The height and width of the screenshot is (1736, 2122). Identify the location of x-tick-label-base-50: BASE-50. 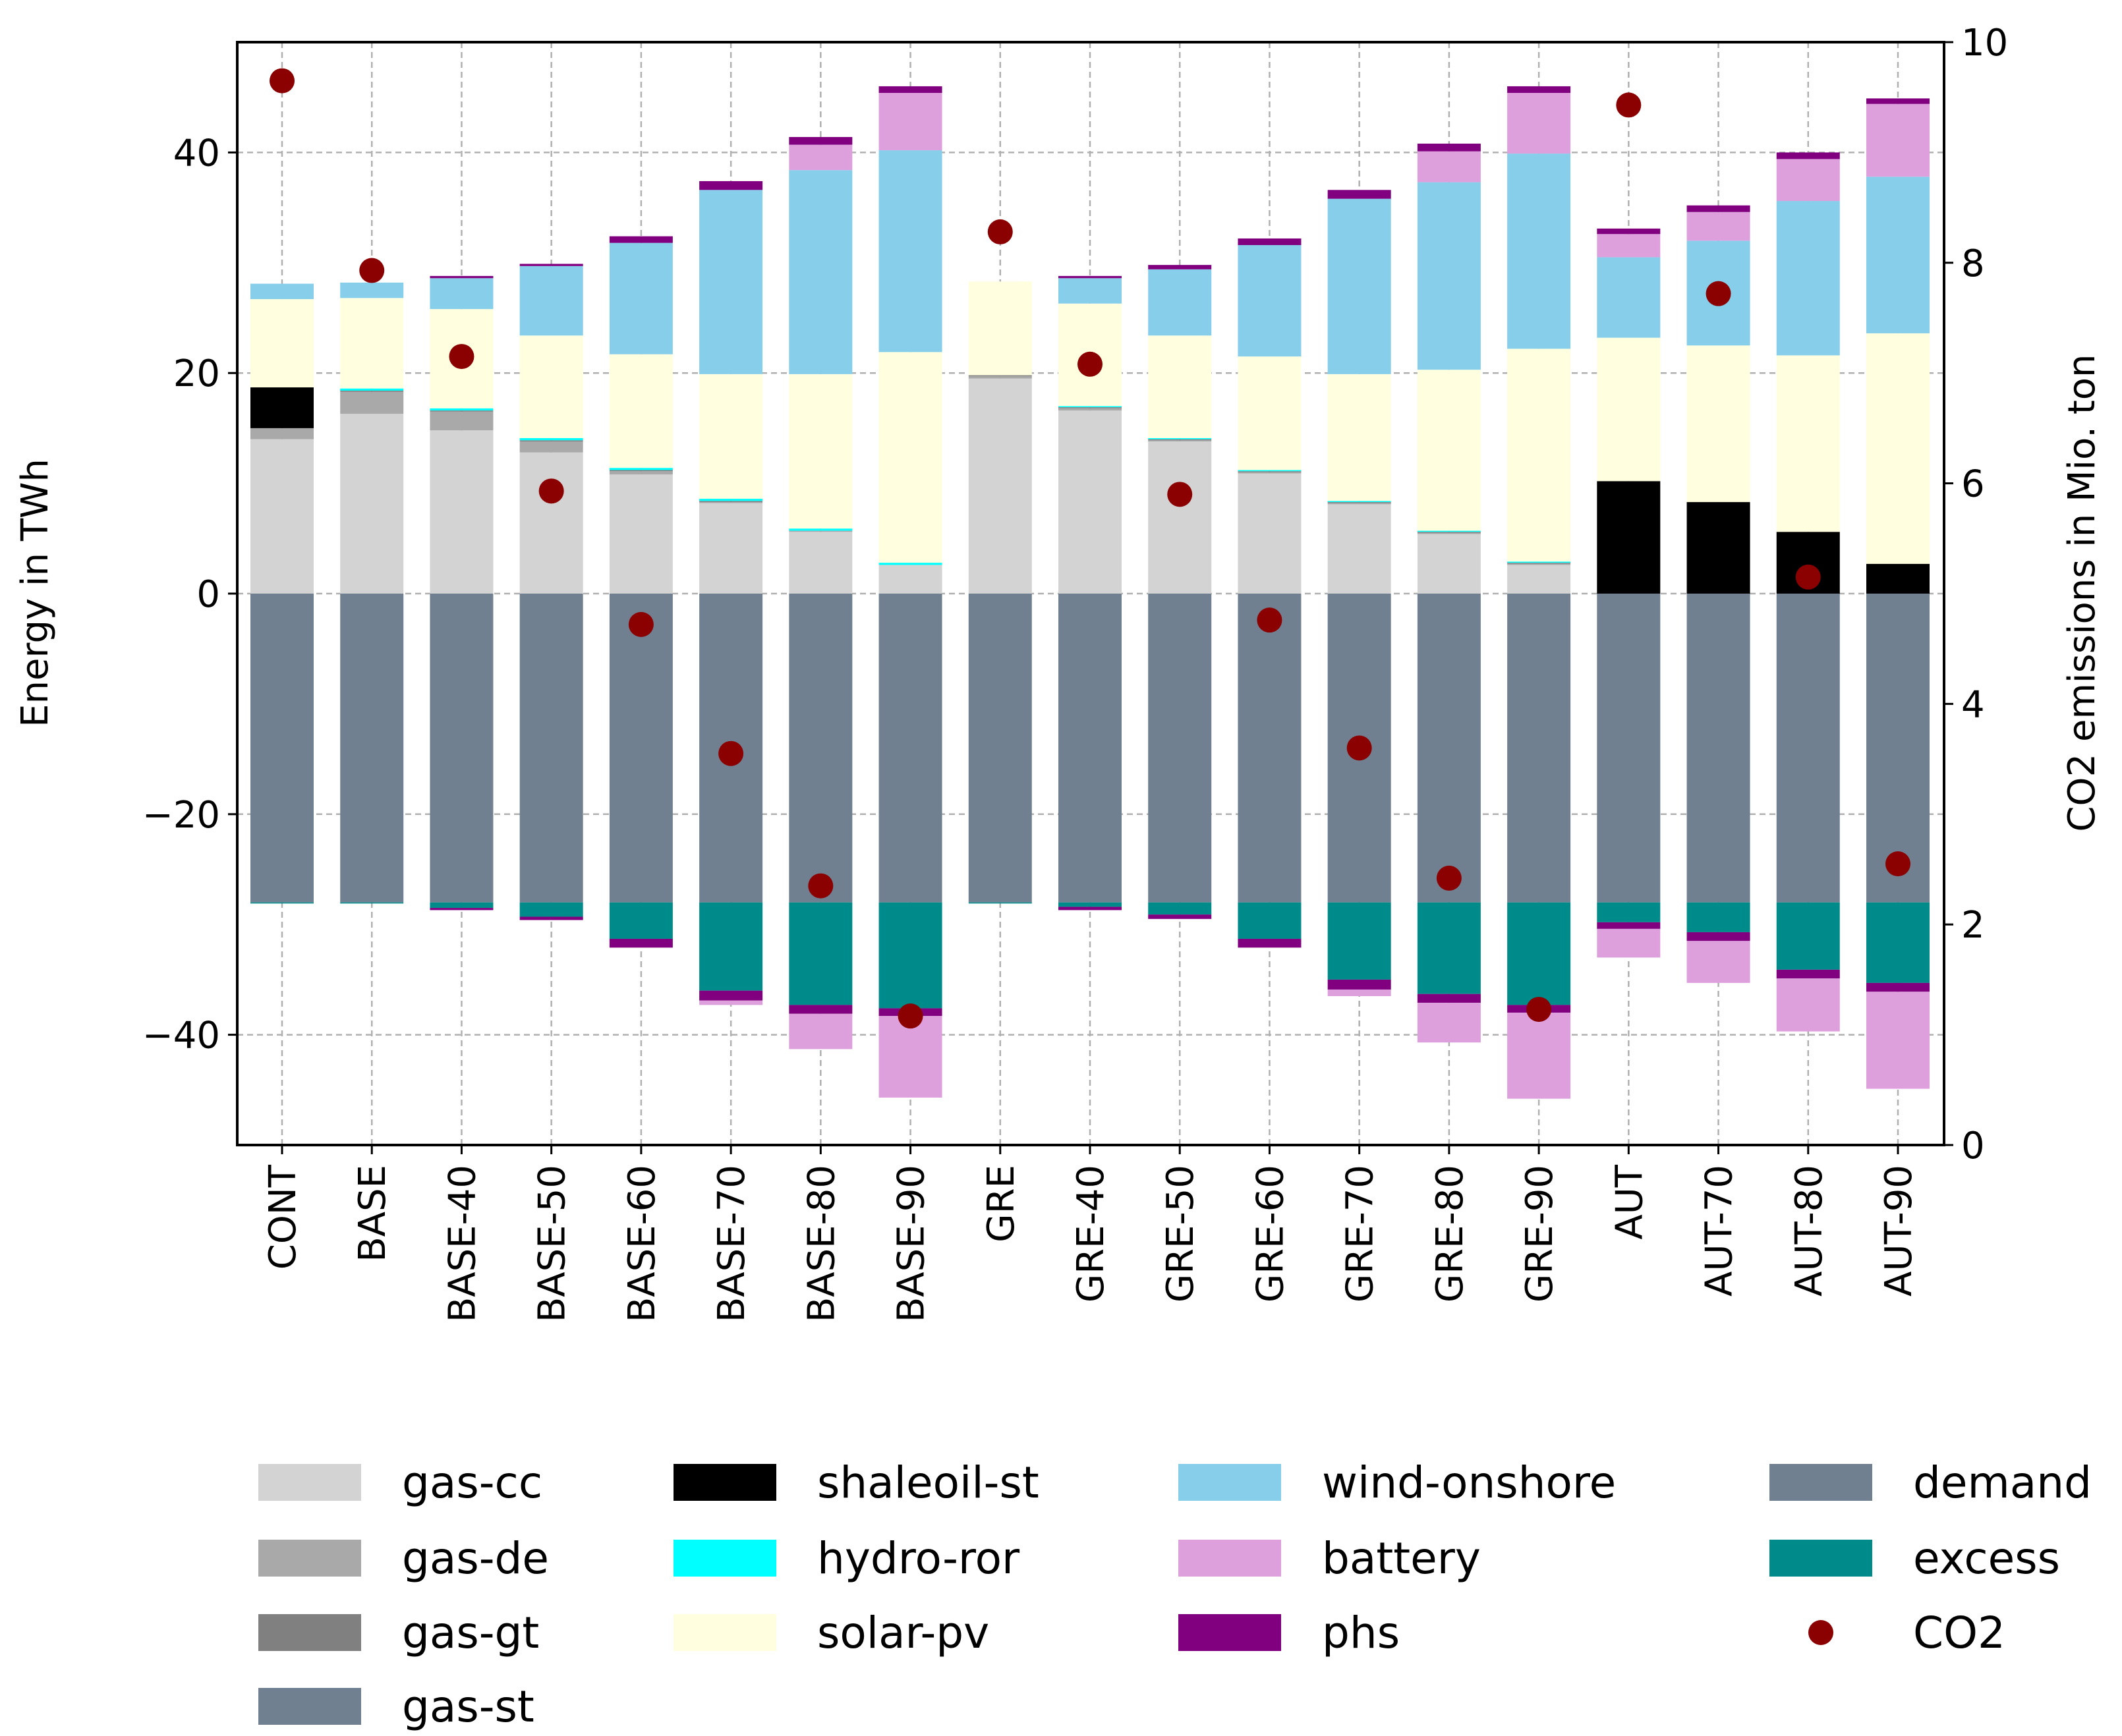
(552, 1243).